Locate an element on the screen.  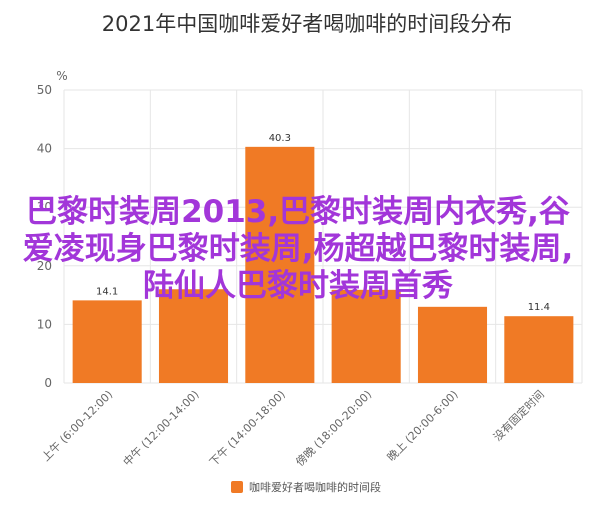
y-tick-label: 10 is located at coordinates (44, 324).